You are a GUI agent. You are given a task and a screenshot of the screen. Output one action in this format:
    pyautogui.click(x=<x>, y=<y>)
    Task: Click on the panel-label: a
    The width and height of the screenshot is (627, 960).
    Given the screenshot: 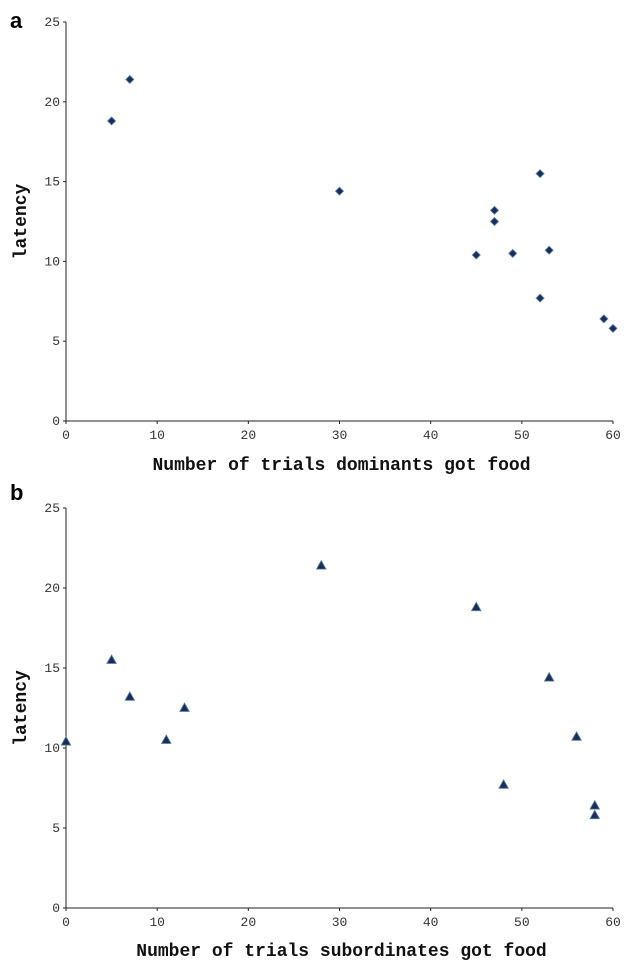 What is the action you would take?
    pyautogui.click(x=16, y=20)
    